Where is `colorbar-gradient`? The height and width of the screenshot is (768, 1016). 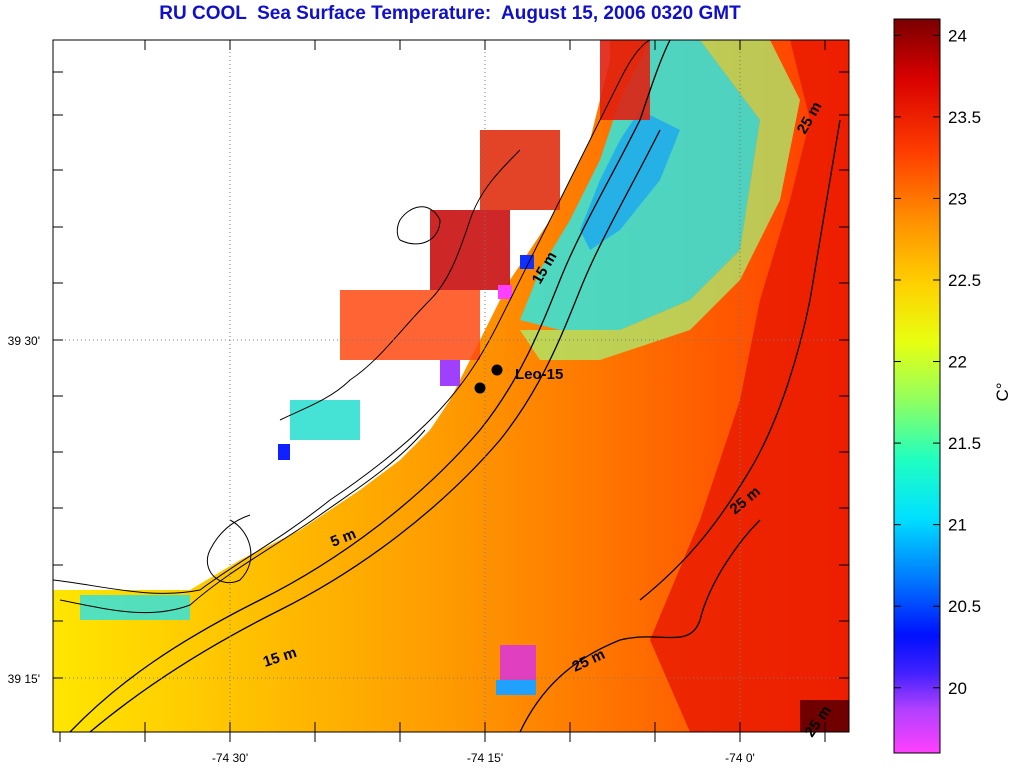 colorbar-gradient is located at coordinates (917, 386).